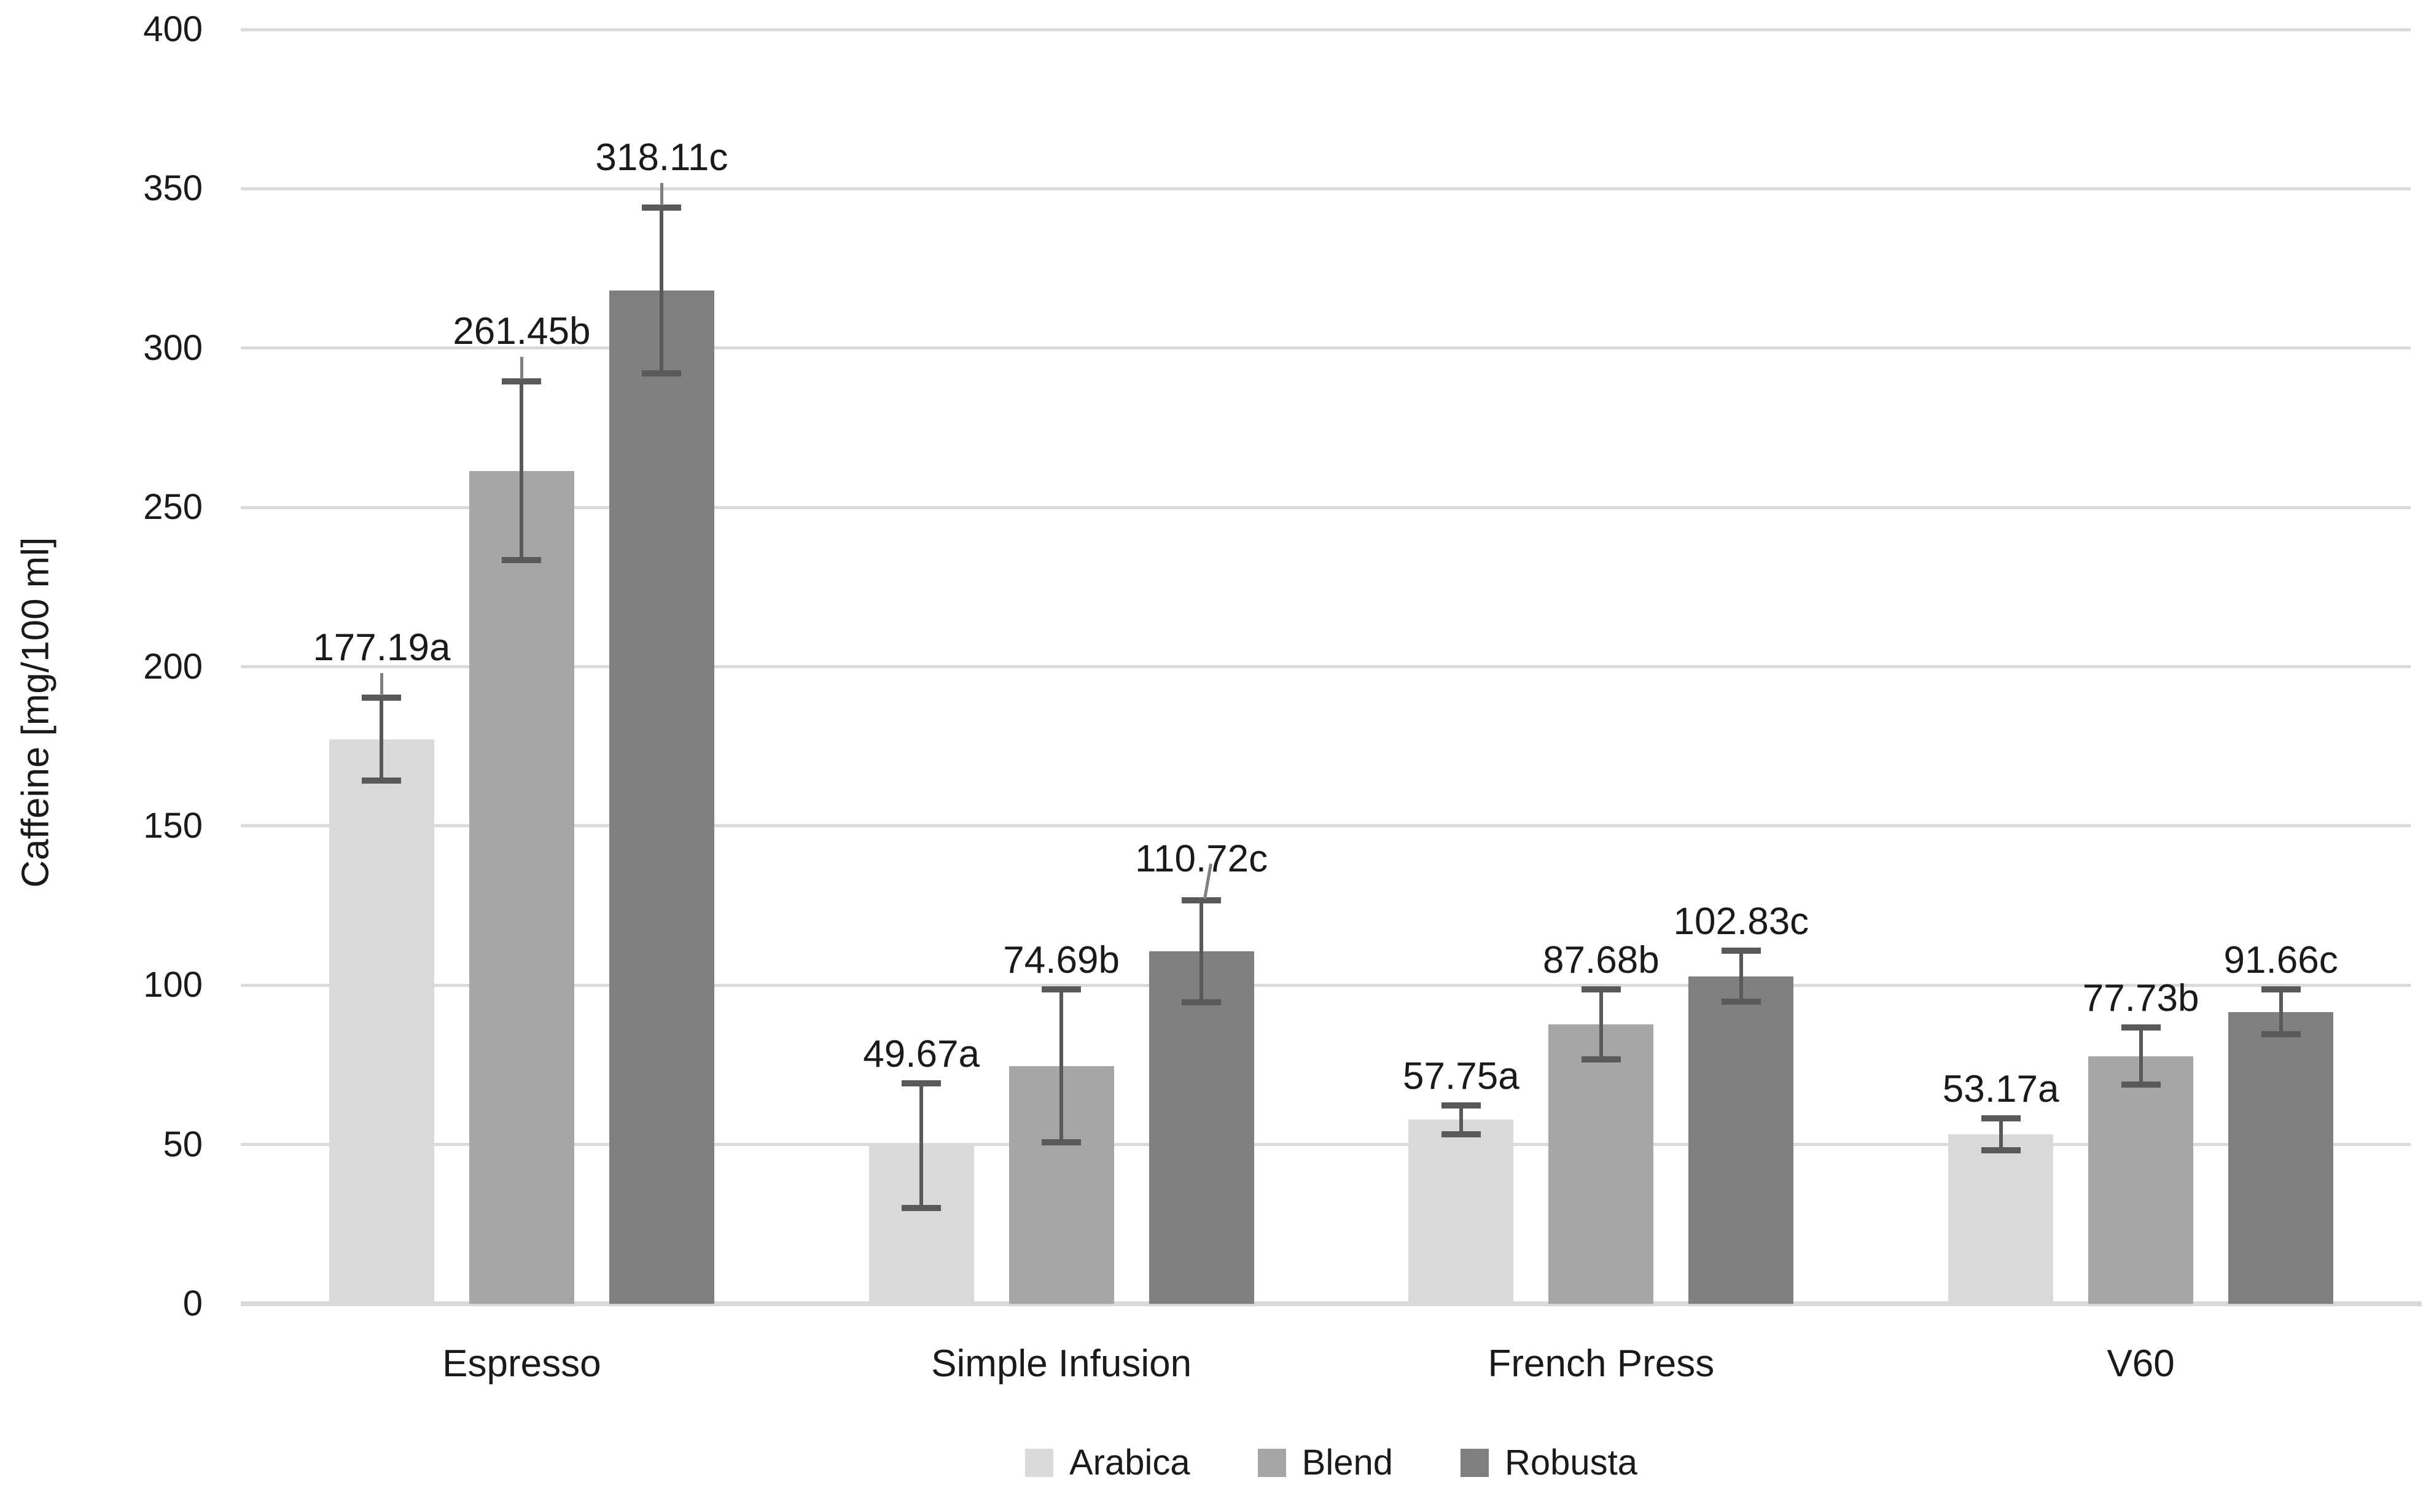  I want to click on error-bar-cap-bottom-french-press-arabica, so click(1461, 1134).